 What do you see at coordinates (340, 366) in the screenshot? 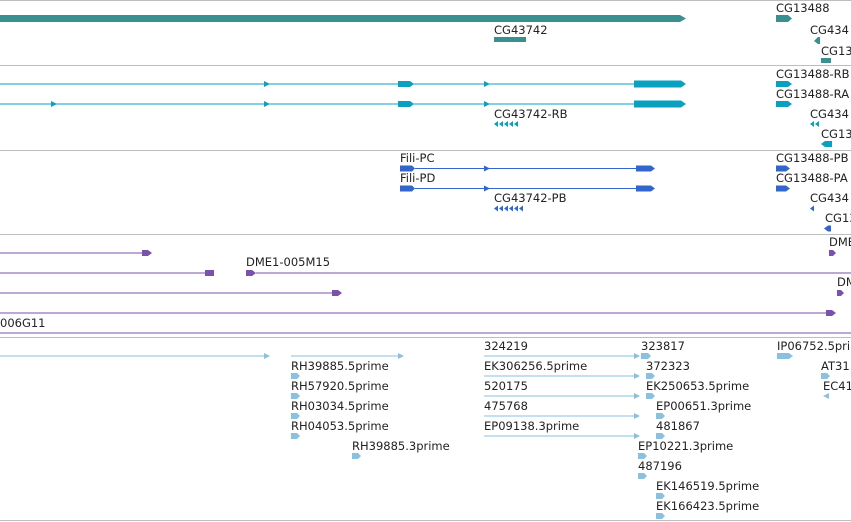
I see `est-label: RH39885.5prime` at bounding box center [340, 366].